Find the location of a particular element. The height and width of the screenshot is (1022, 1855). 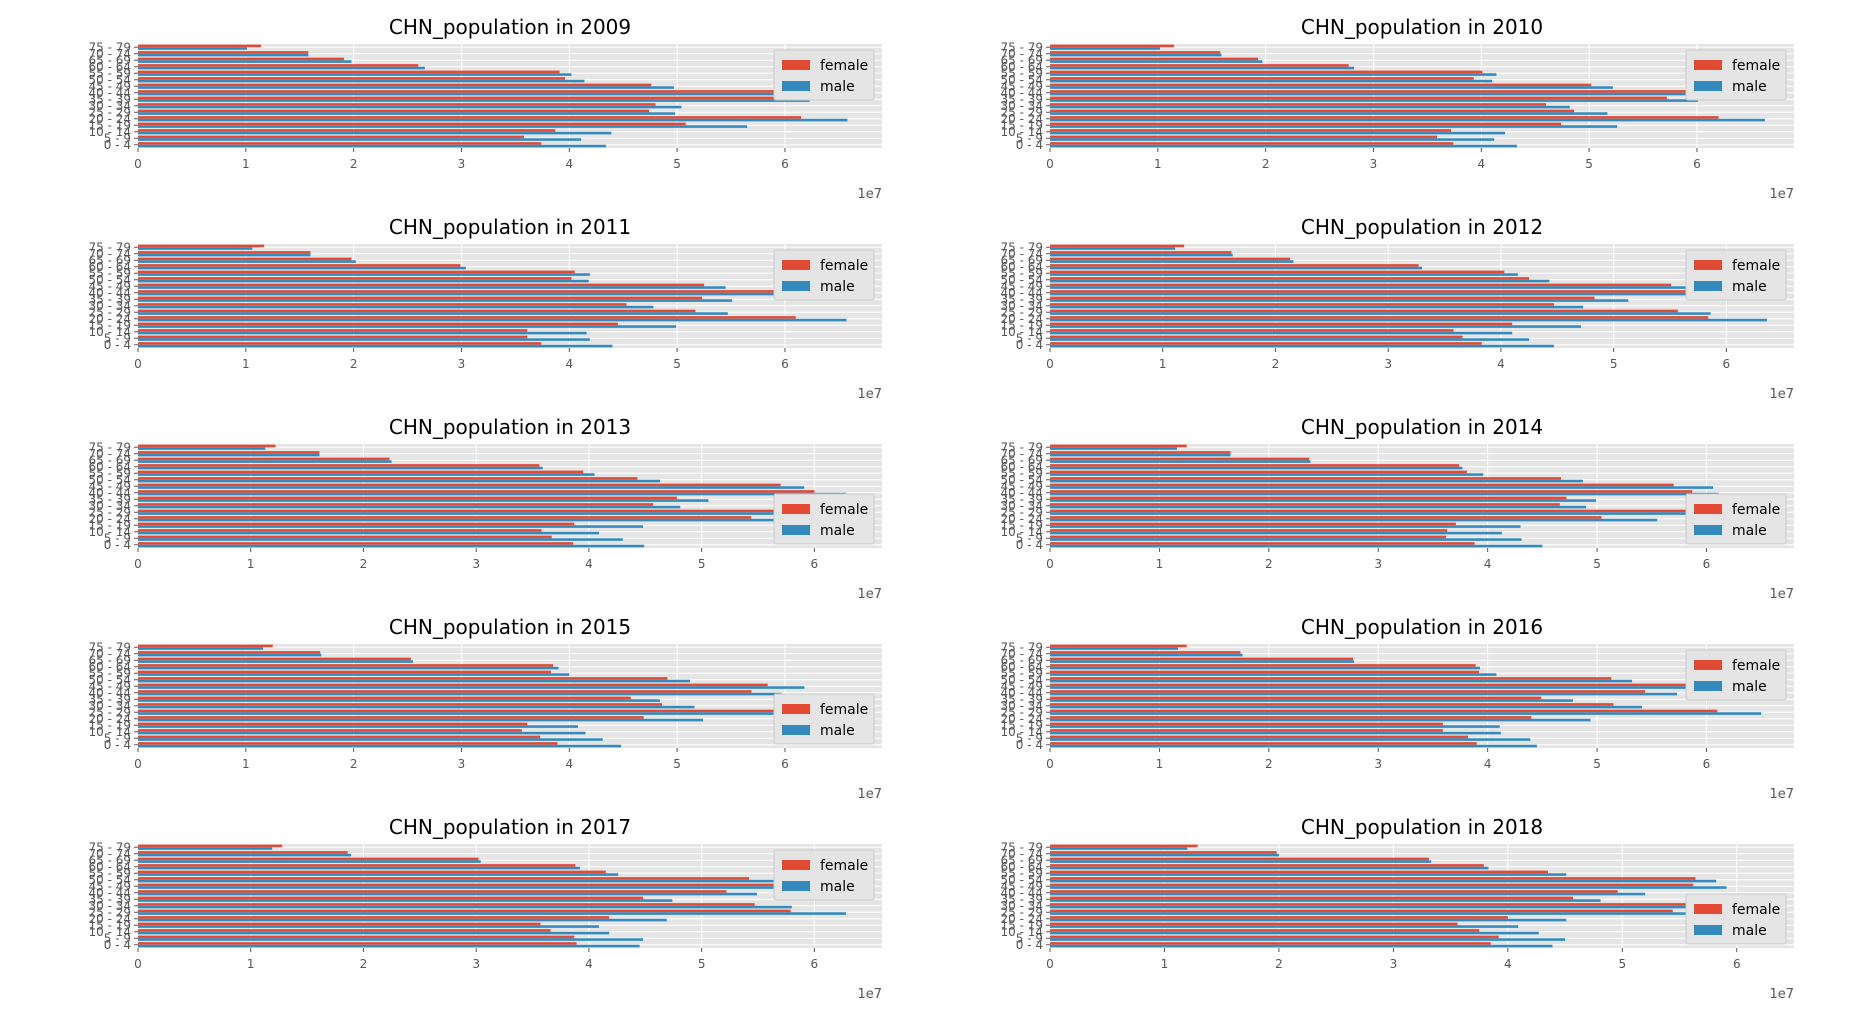

y-tick-label: 20 - 24 is located at coordinates (110, 519).